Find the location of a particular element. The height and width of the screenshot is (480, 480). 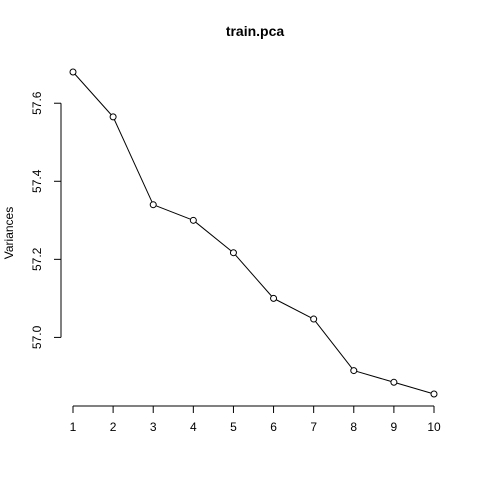

y-axis: 57.0 57.2 57.4 57.6 is located at coordinates (46, 220).